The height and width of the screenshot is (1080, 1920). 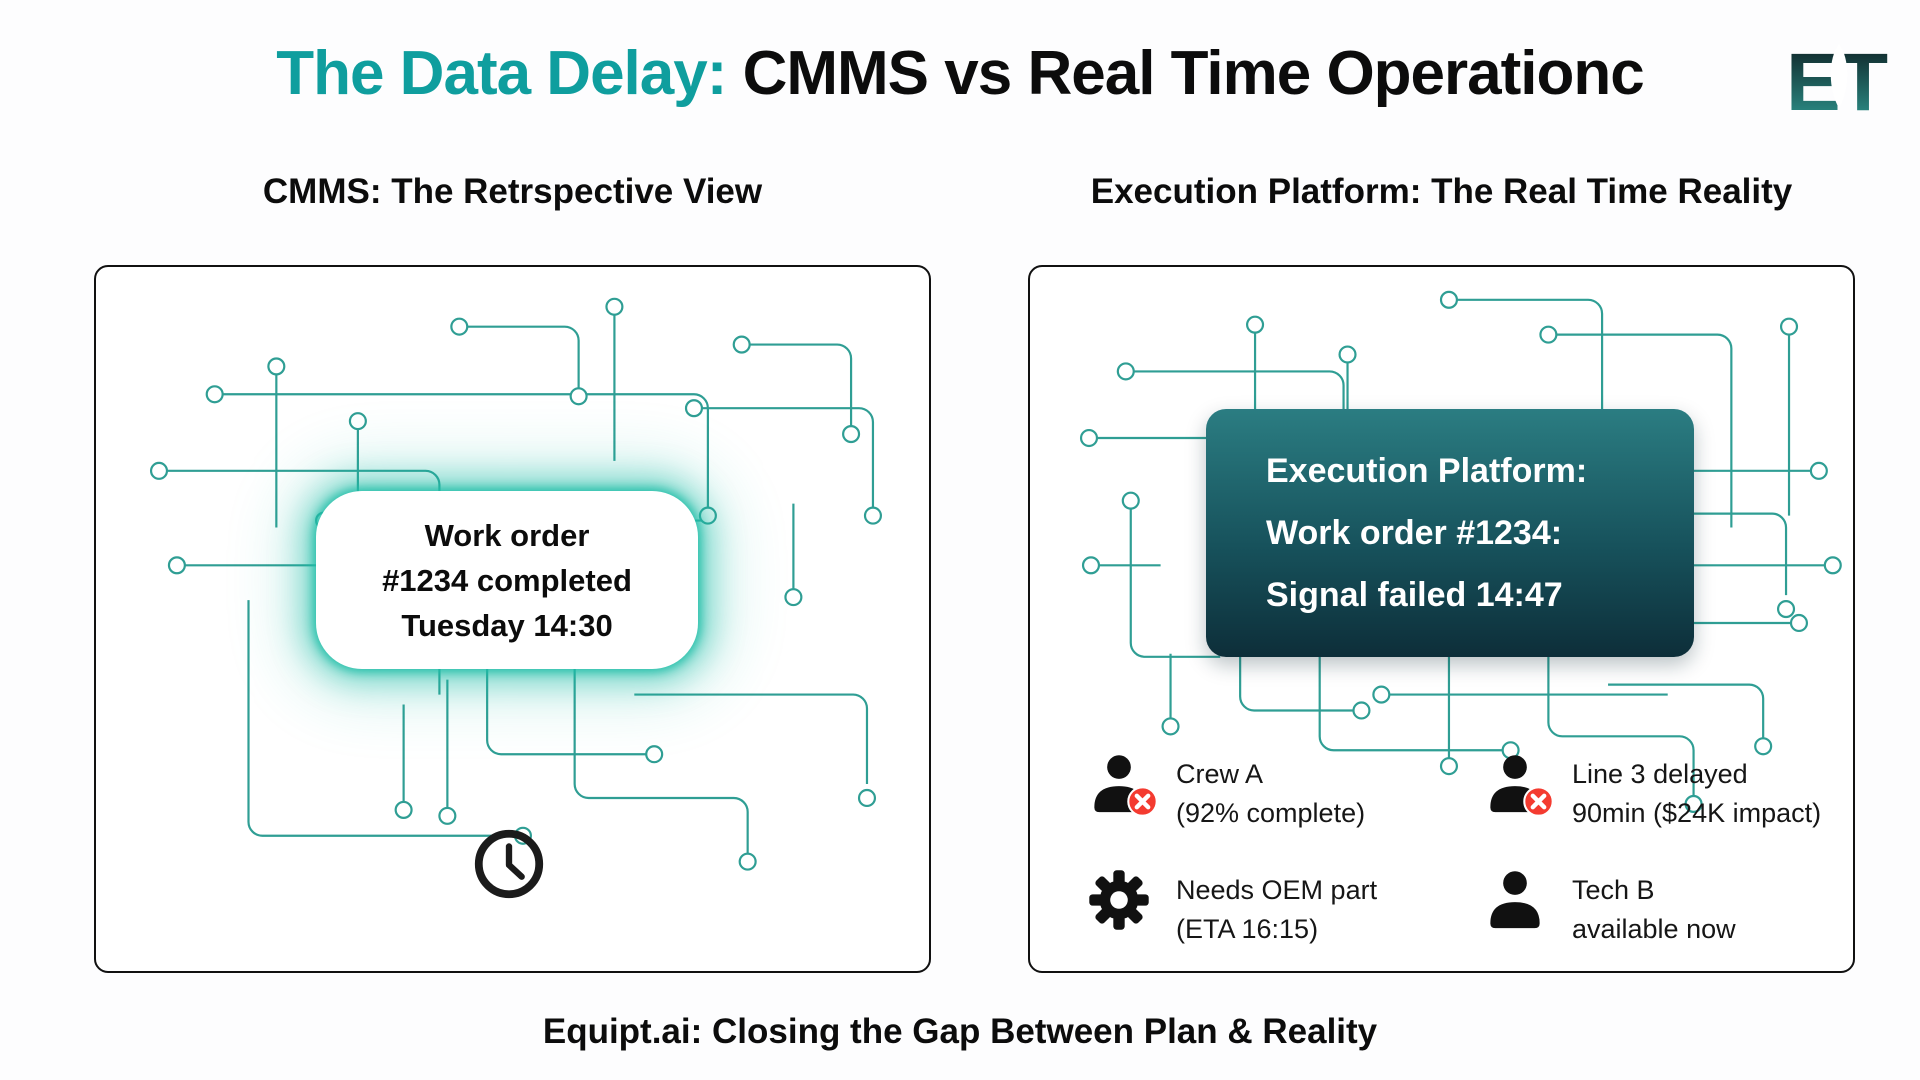 What do you see at coordinates (1277, 890) in the screenshot?
I see `status-line: Needs OEM part` at bounding box center [1277, 890].